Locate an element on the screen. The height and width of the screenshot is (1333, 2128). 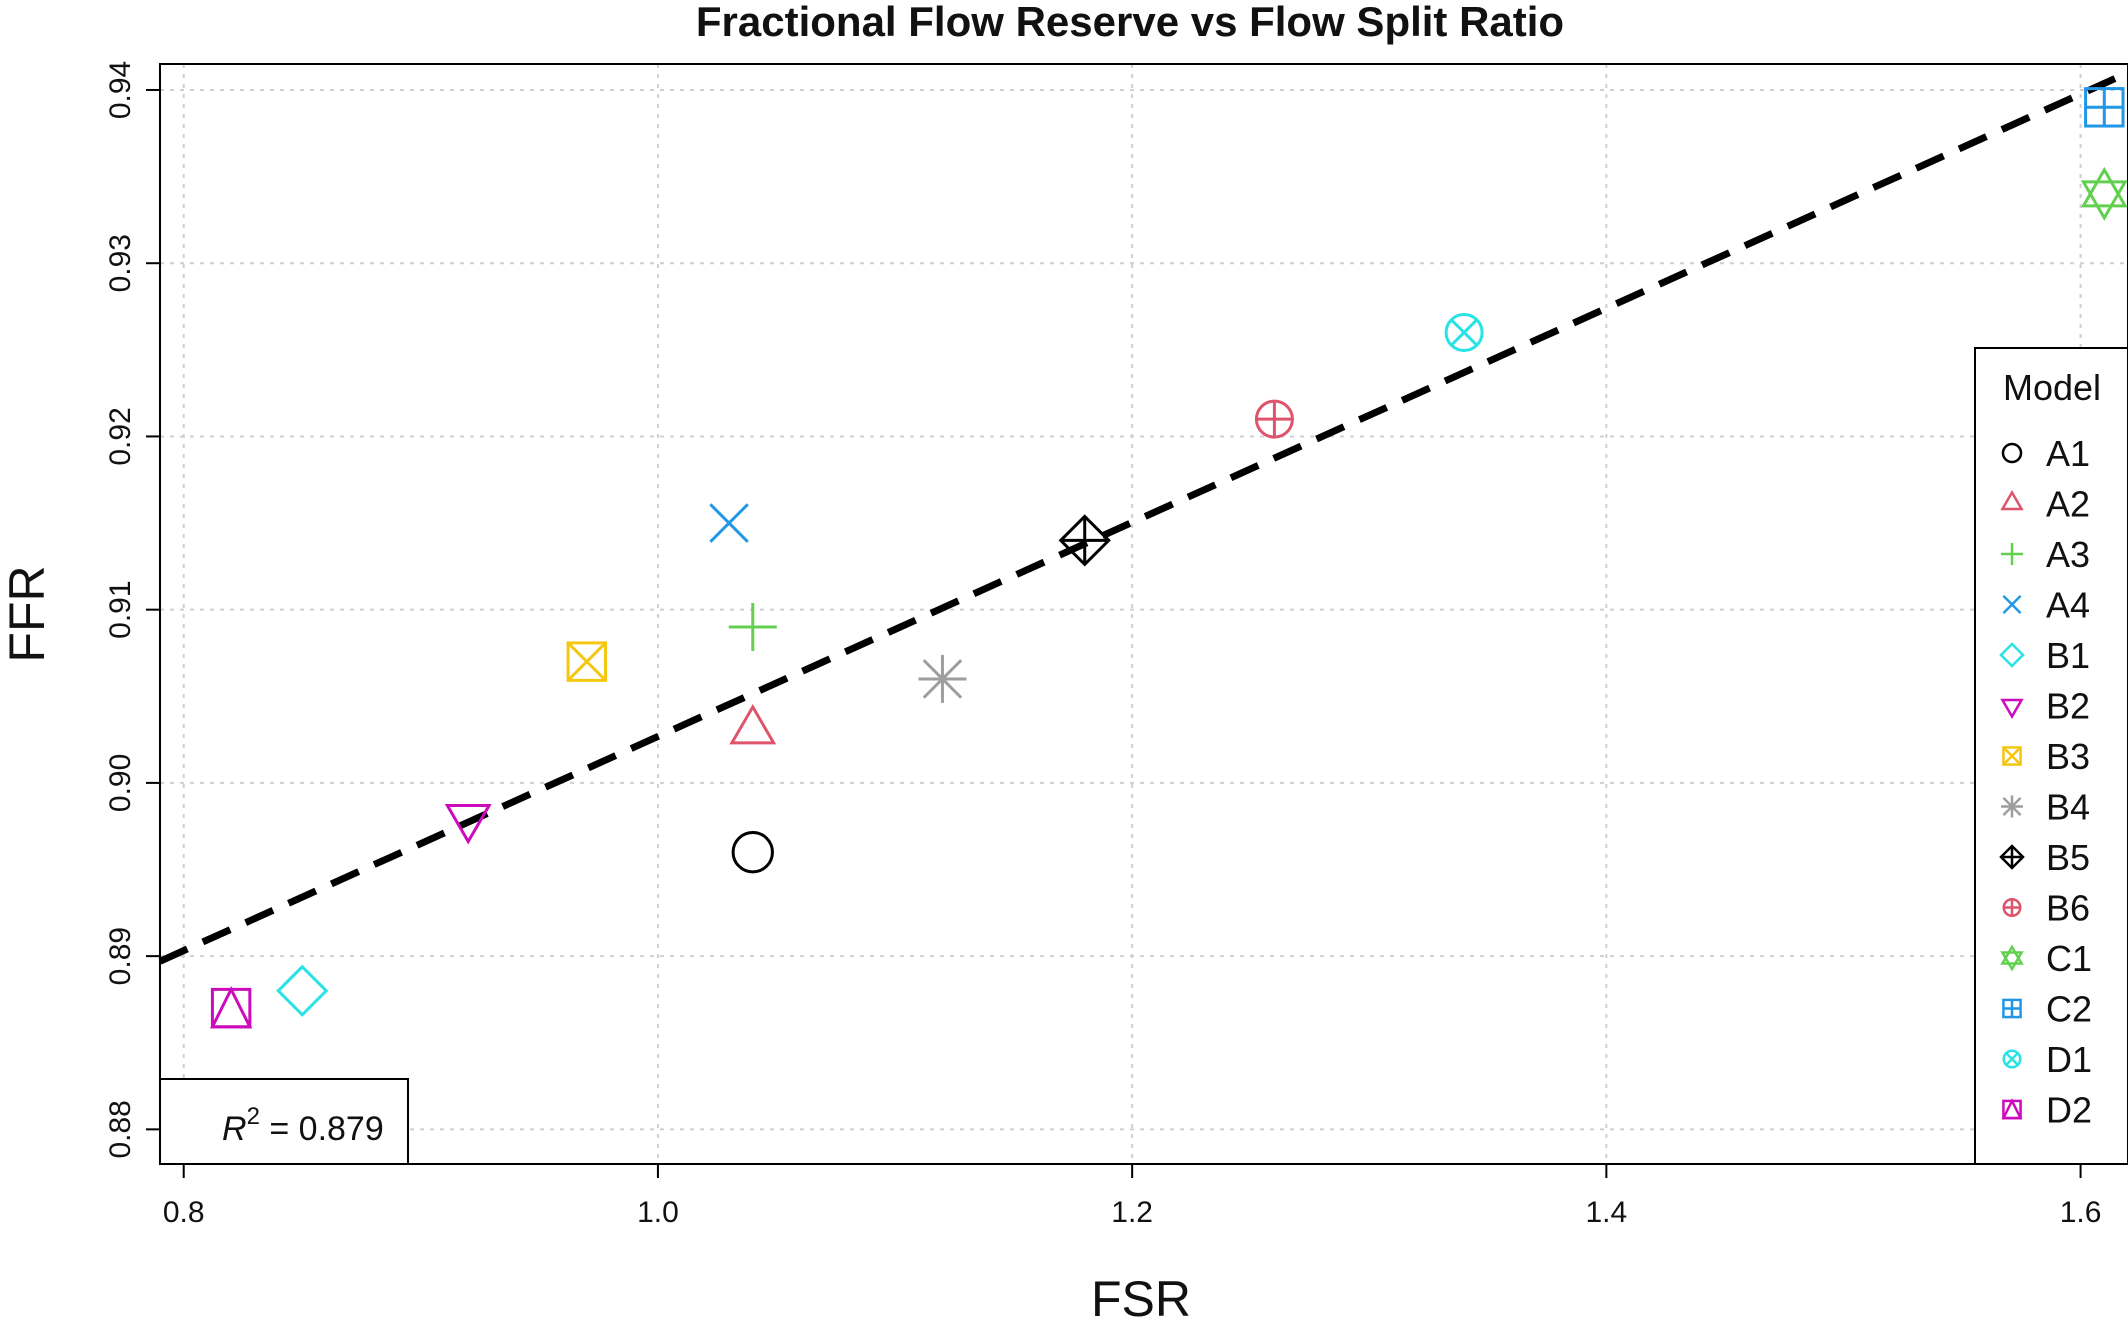
legend-label: B1 is located at coordinates (2068, 655).